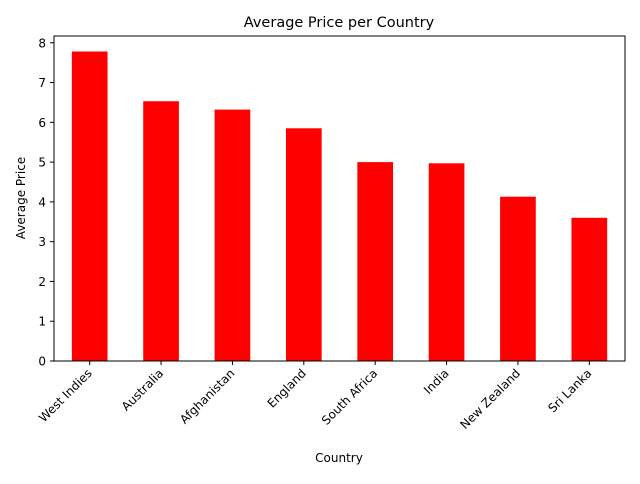 The height and width of the screenshot is (484, 640). What do you see at coordinates (490, 399) in the screenshot?
I see `x-tick-label: New Zealand` at bounding box center [490, 399].